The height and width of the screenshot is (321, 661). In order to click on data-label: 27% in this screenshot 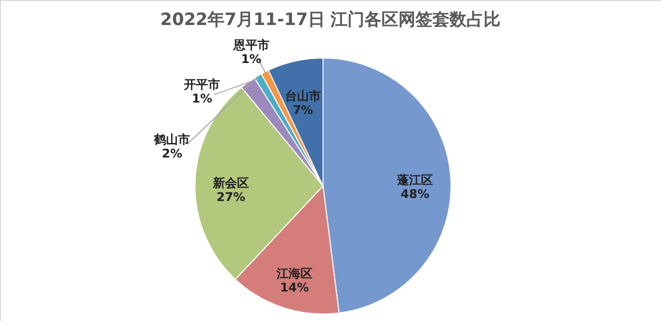, I will do `click(231, 197)`.